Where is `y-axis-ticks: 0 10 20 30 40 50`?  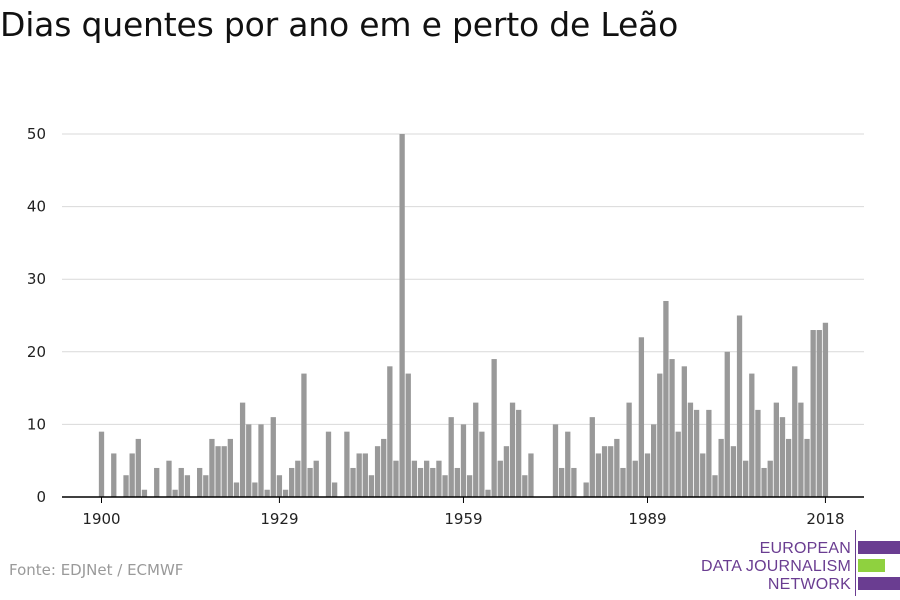 y-axis-ticks: 0 10 20 30 40 50 is located at coordinates (36, 315).